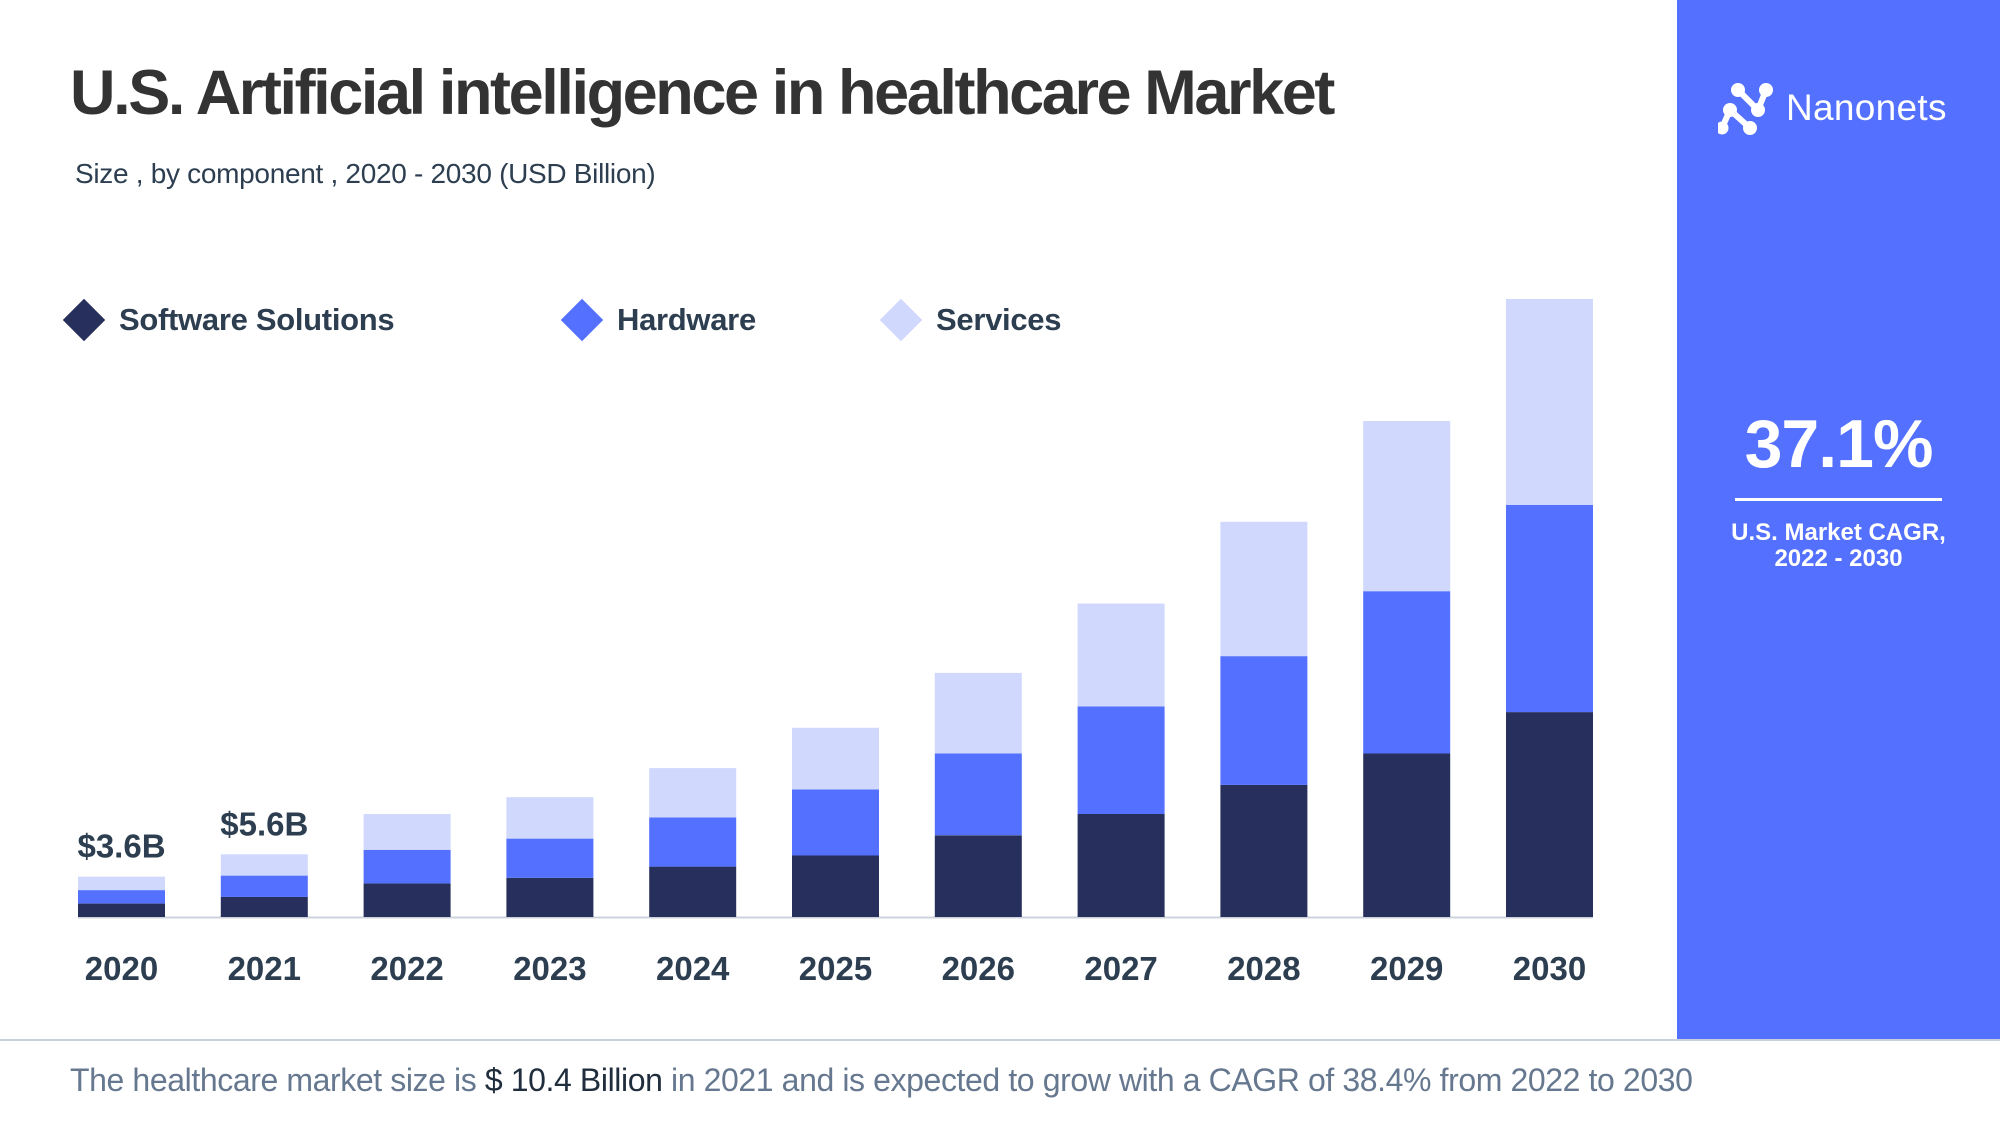 This screenshot has height=1125, width=2000. I want to click on brand-logo: Nanonets, so click(1832, 108).